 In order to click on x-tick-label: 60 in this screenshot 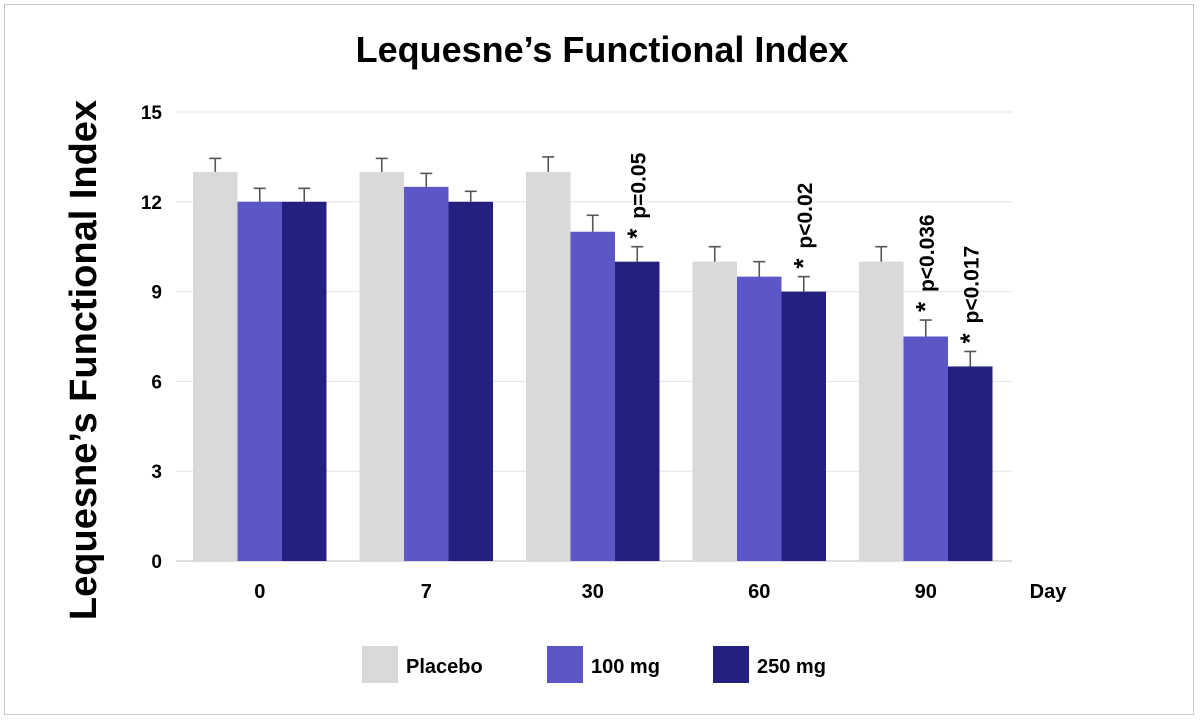, I will do `click(759, 592)`.